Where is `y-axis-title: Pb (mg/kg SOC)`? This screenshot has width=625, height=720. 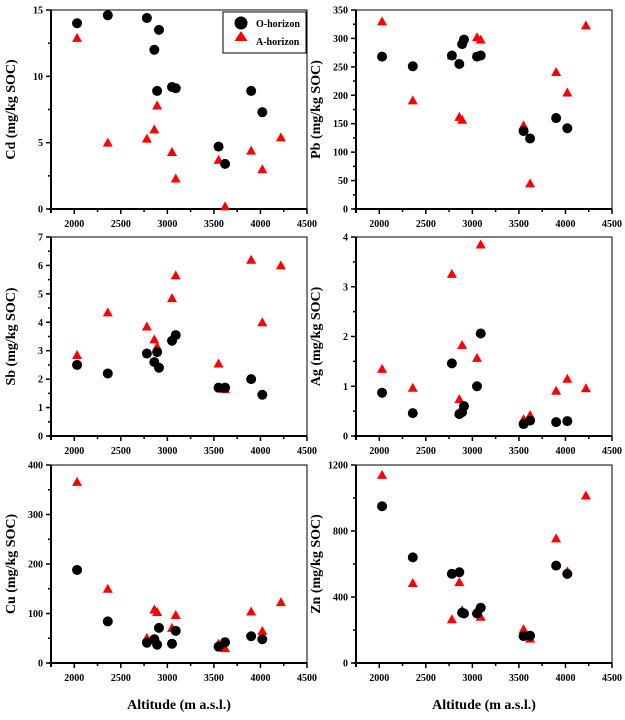 y-axis-title: Pb (mg/kg SOC) is located at coordinates (316, 109).